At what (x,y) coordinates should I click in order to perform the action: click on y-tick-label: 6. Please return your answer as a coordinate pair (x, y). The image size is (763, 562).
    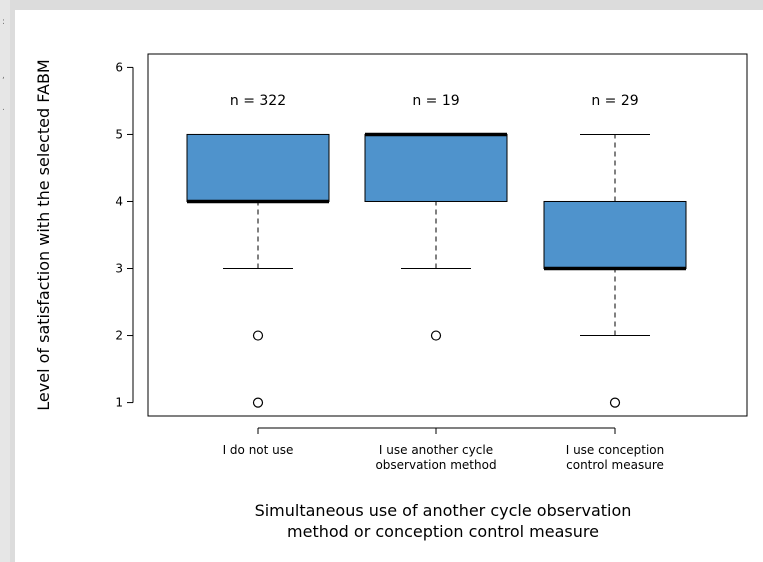
    Looking at the image, I should click on (119, 67).